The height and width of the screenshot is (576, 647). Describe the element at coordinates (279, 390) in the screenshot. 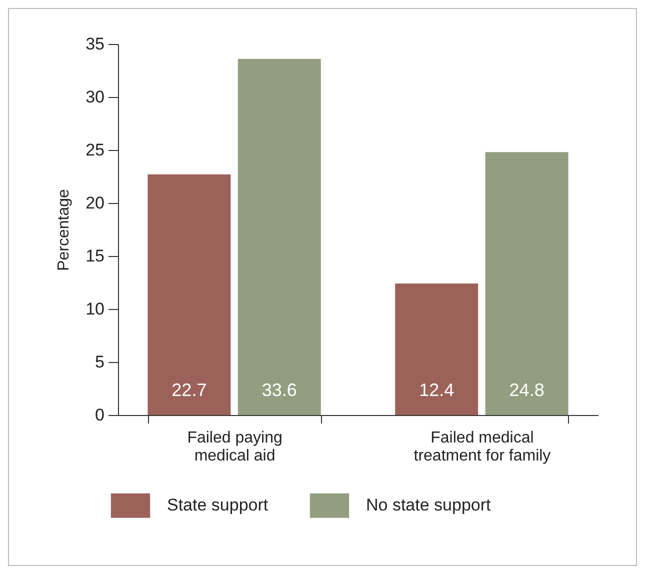

I see `data-label: 33.6` at that location.